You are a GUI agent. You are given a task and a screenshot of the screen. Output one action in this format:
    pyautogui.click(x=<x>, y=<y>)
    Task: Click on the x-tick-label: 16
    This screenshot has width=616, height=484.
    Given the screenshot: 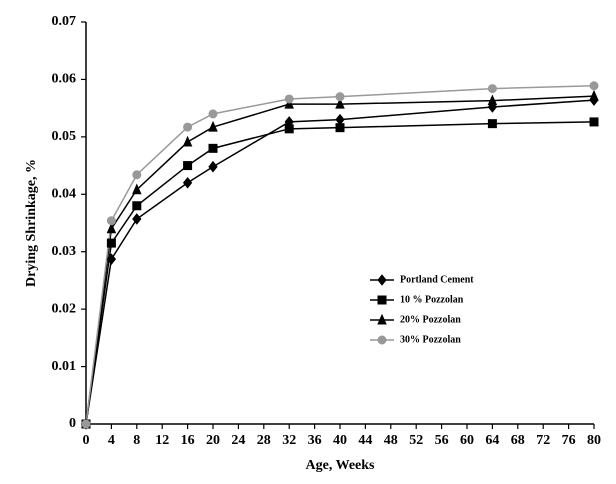 What is the action you would take?
    pyautogui.click(x=188, y=440)
    